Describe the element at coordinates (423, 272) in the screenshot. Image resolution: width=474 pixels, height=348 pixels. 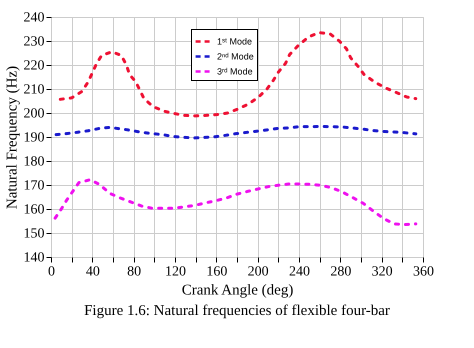
I see `x-tick-label: 360` at that location.